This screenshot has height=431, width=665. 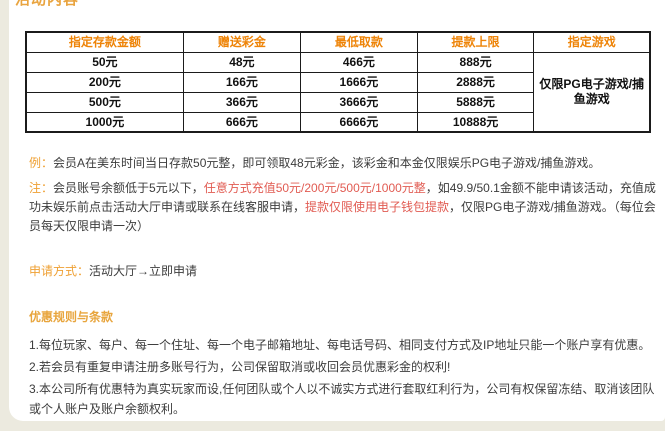 I want to click on col-header-min-withdraw: 最低取款, so click(x=359, y=42).